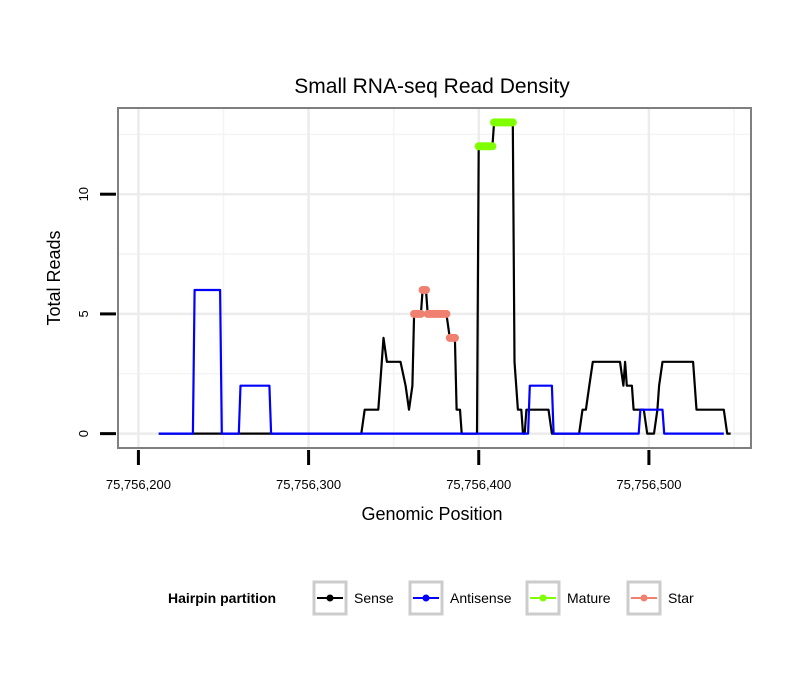 The image size is (810, 690). I want to click on x-tick-label: 75,756,400, so click(478, 484).